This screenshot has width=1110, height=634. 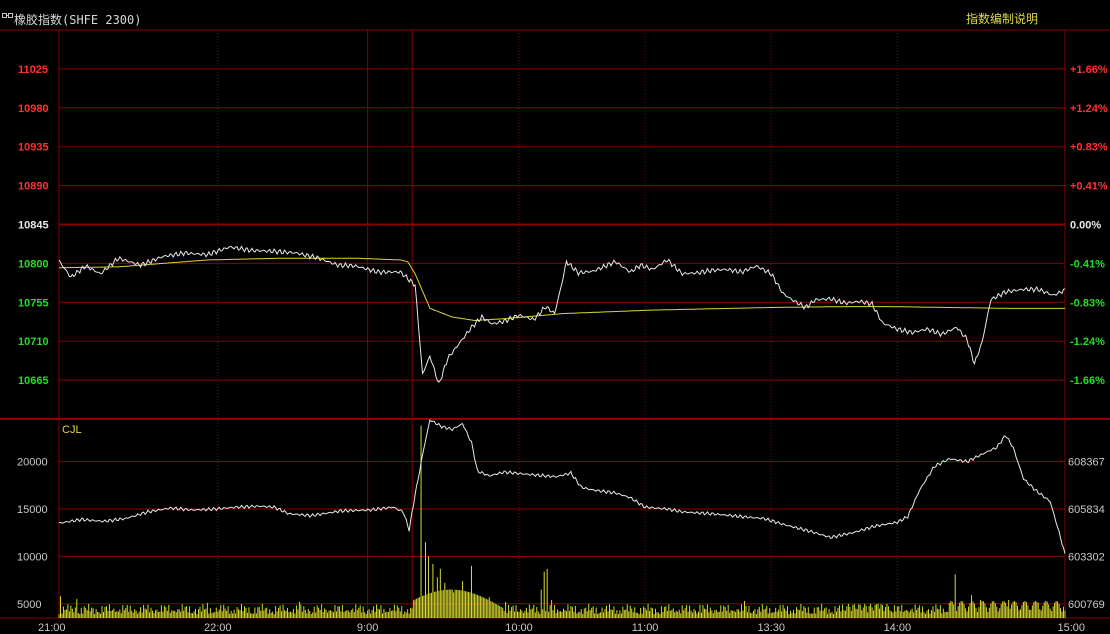 I want to click on time-tick-label: 10:00, so click(x=519, y=628).